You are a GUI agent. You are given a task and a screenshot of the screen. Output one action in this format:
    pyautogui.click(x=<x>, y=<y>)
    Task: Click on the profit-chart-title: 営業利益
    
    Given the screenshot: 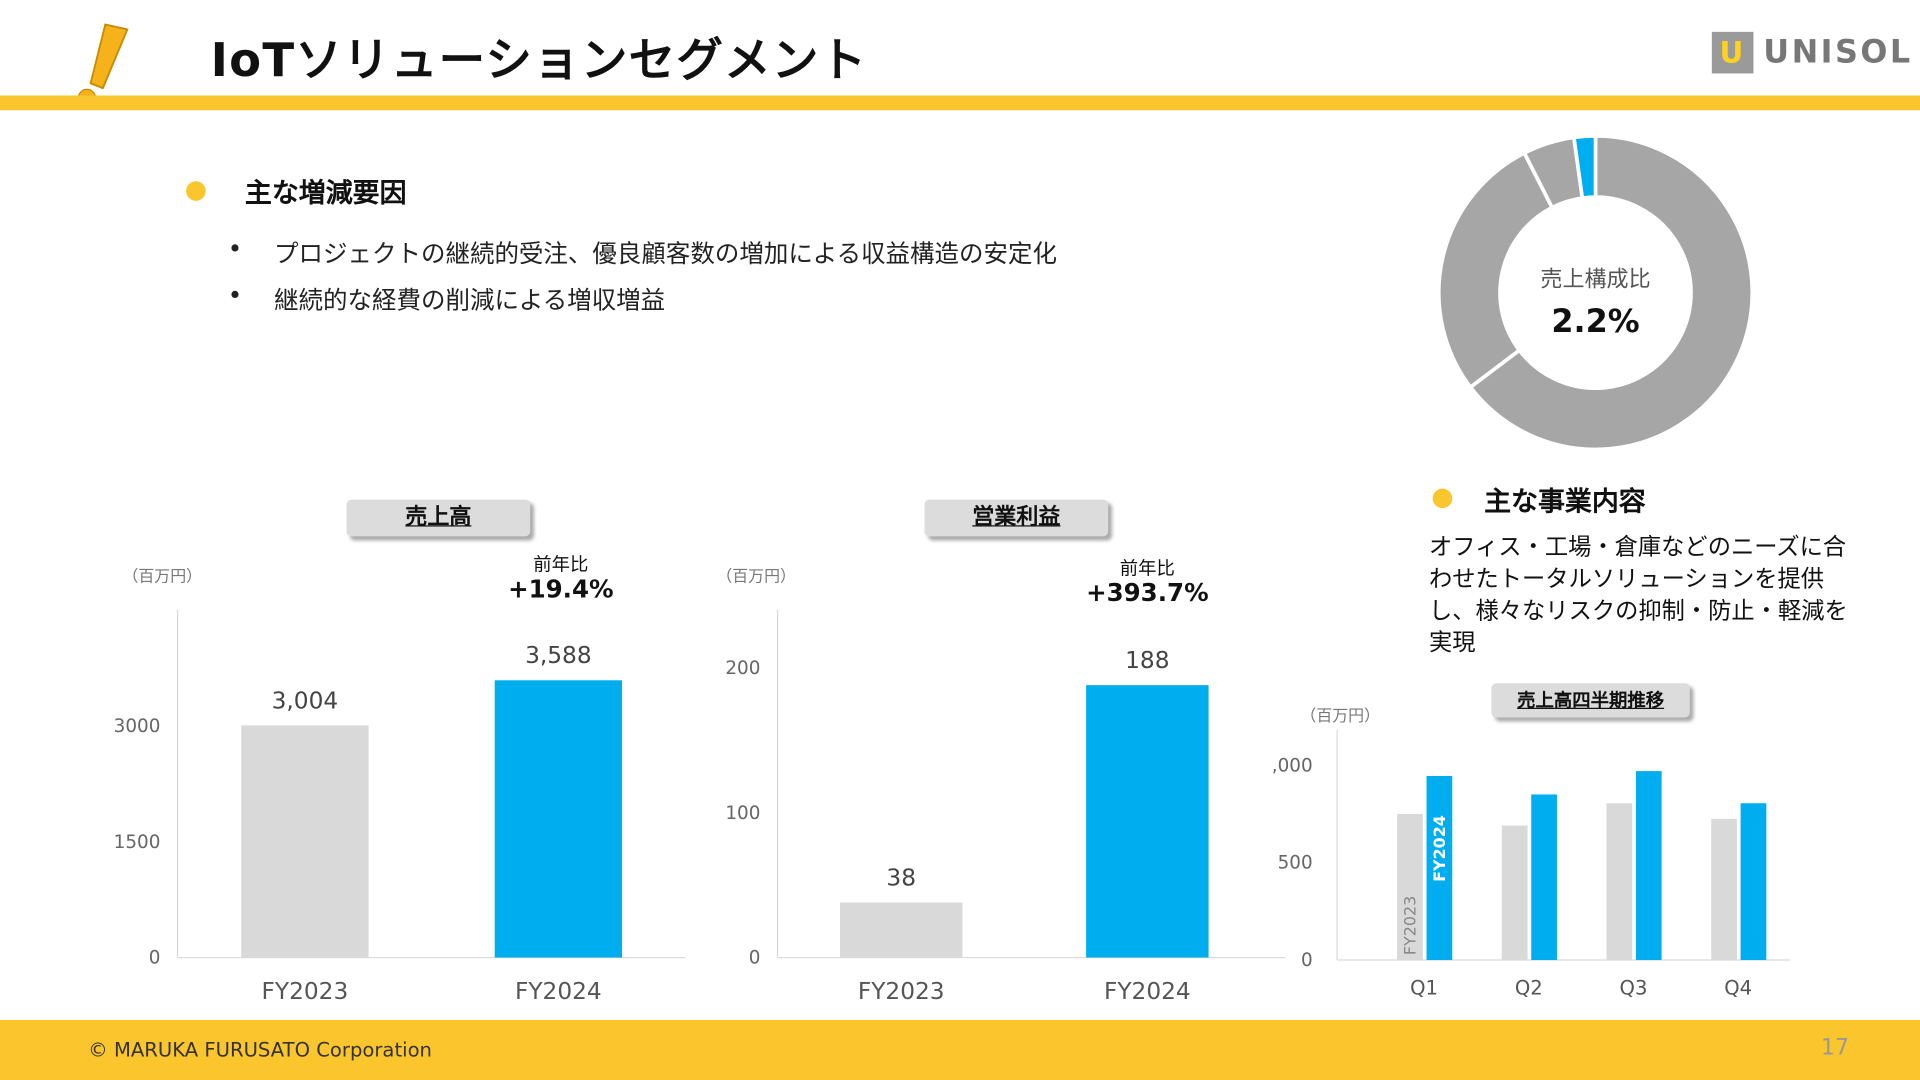 What is the action you would take?
    pyautogui.click(x=1016, y=518)
    